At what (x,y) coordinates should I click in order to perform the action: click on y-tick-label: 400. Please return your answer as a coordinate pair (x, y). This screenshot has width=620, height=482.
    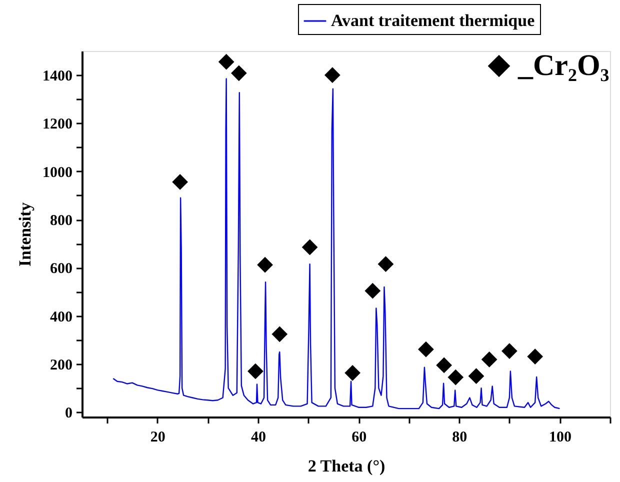
    Looking at the image, I should click on (61, 317).